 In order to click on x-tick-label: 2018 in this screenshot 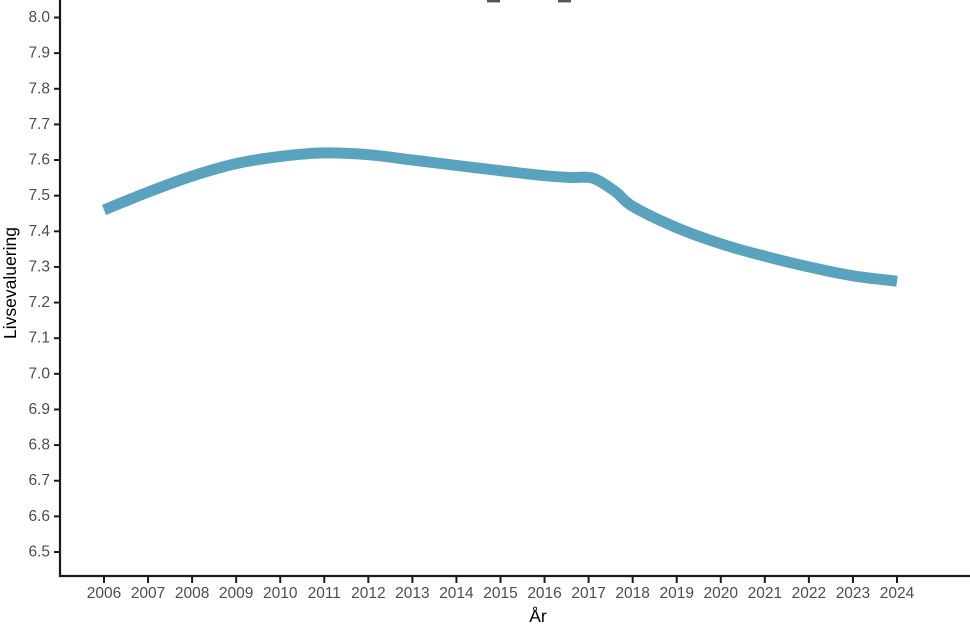, I will do `click(632, 593)`.